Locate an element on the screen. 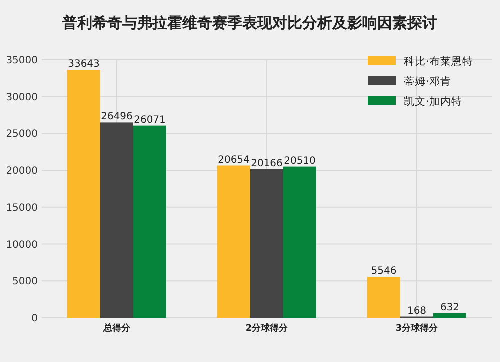 This screenshot has width=500, height=362. data-label: 26496 is located at coordinates (117, 117).